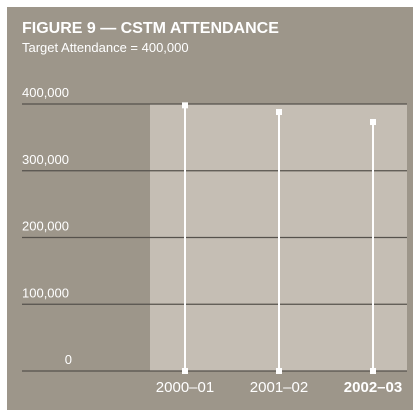  I want to click on x-tick-label: 2002–03, so click(373, 387).